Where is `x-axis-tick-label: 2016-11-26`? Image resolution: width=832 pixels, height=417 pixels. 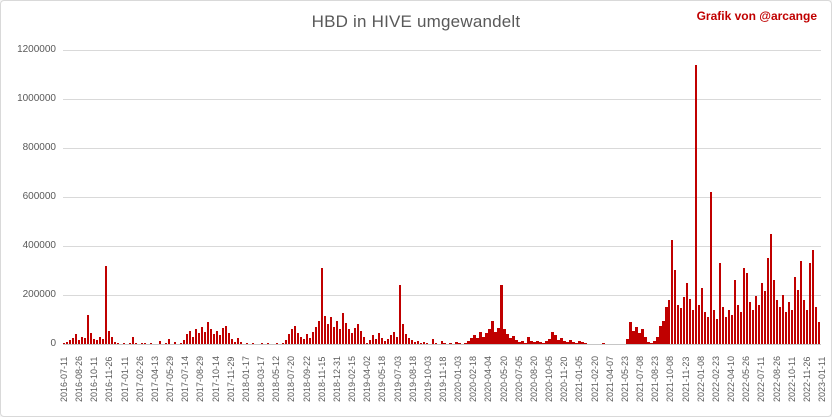 x-axis-tick-label: 2016-11-26 is located at coordinates (109, 379).